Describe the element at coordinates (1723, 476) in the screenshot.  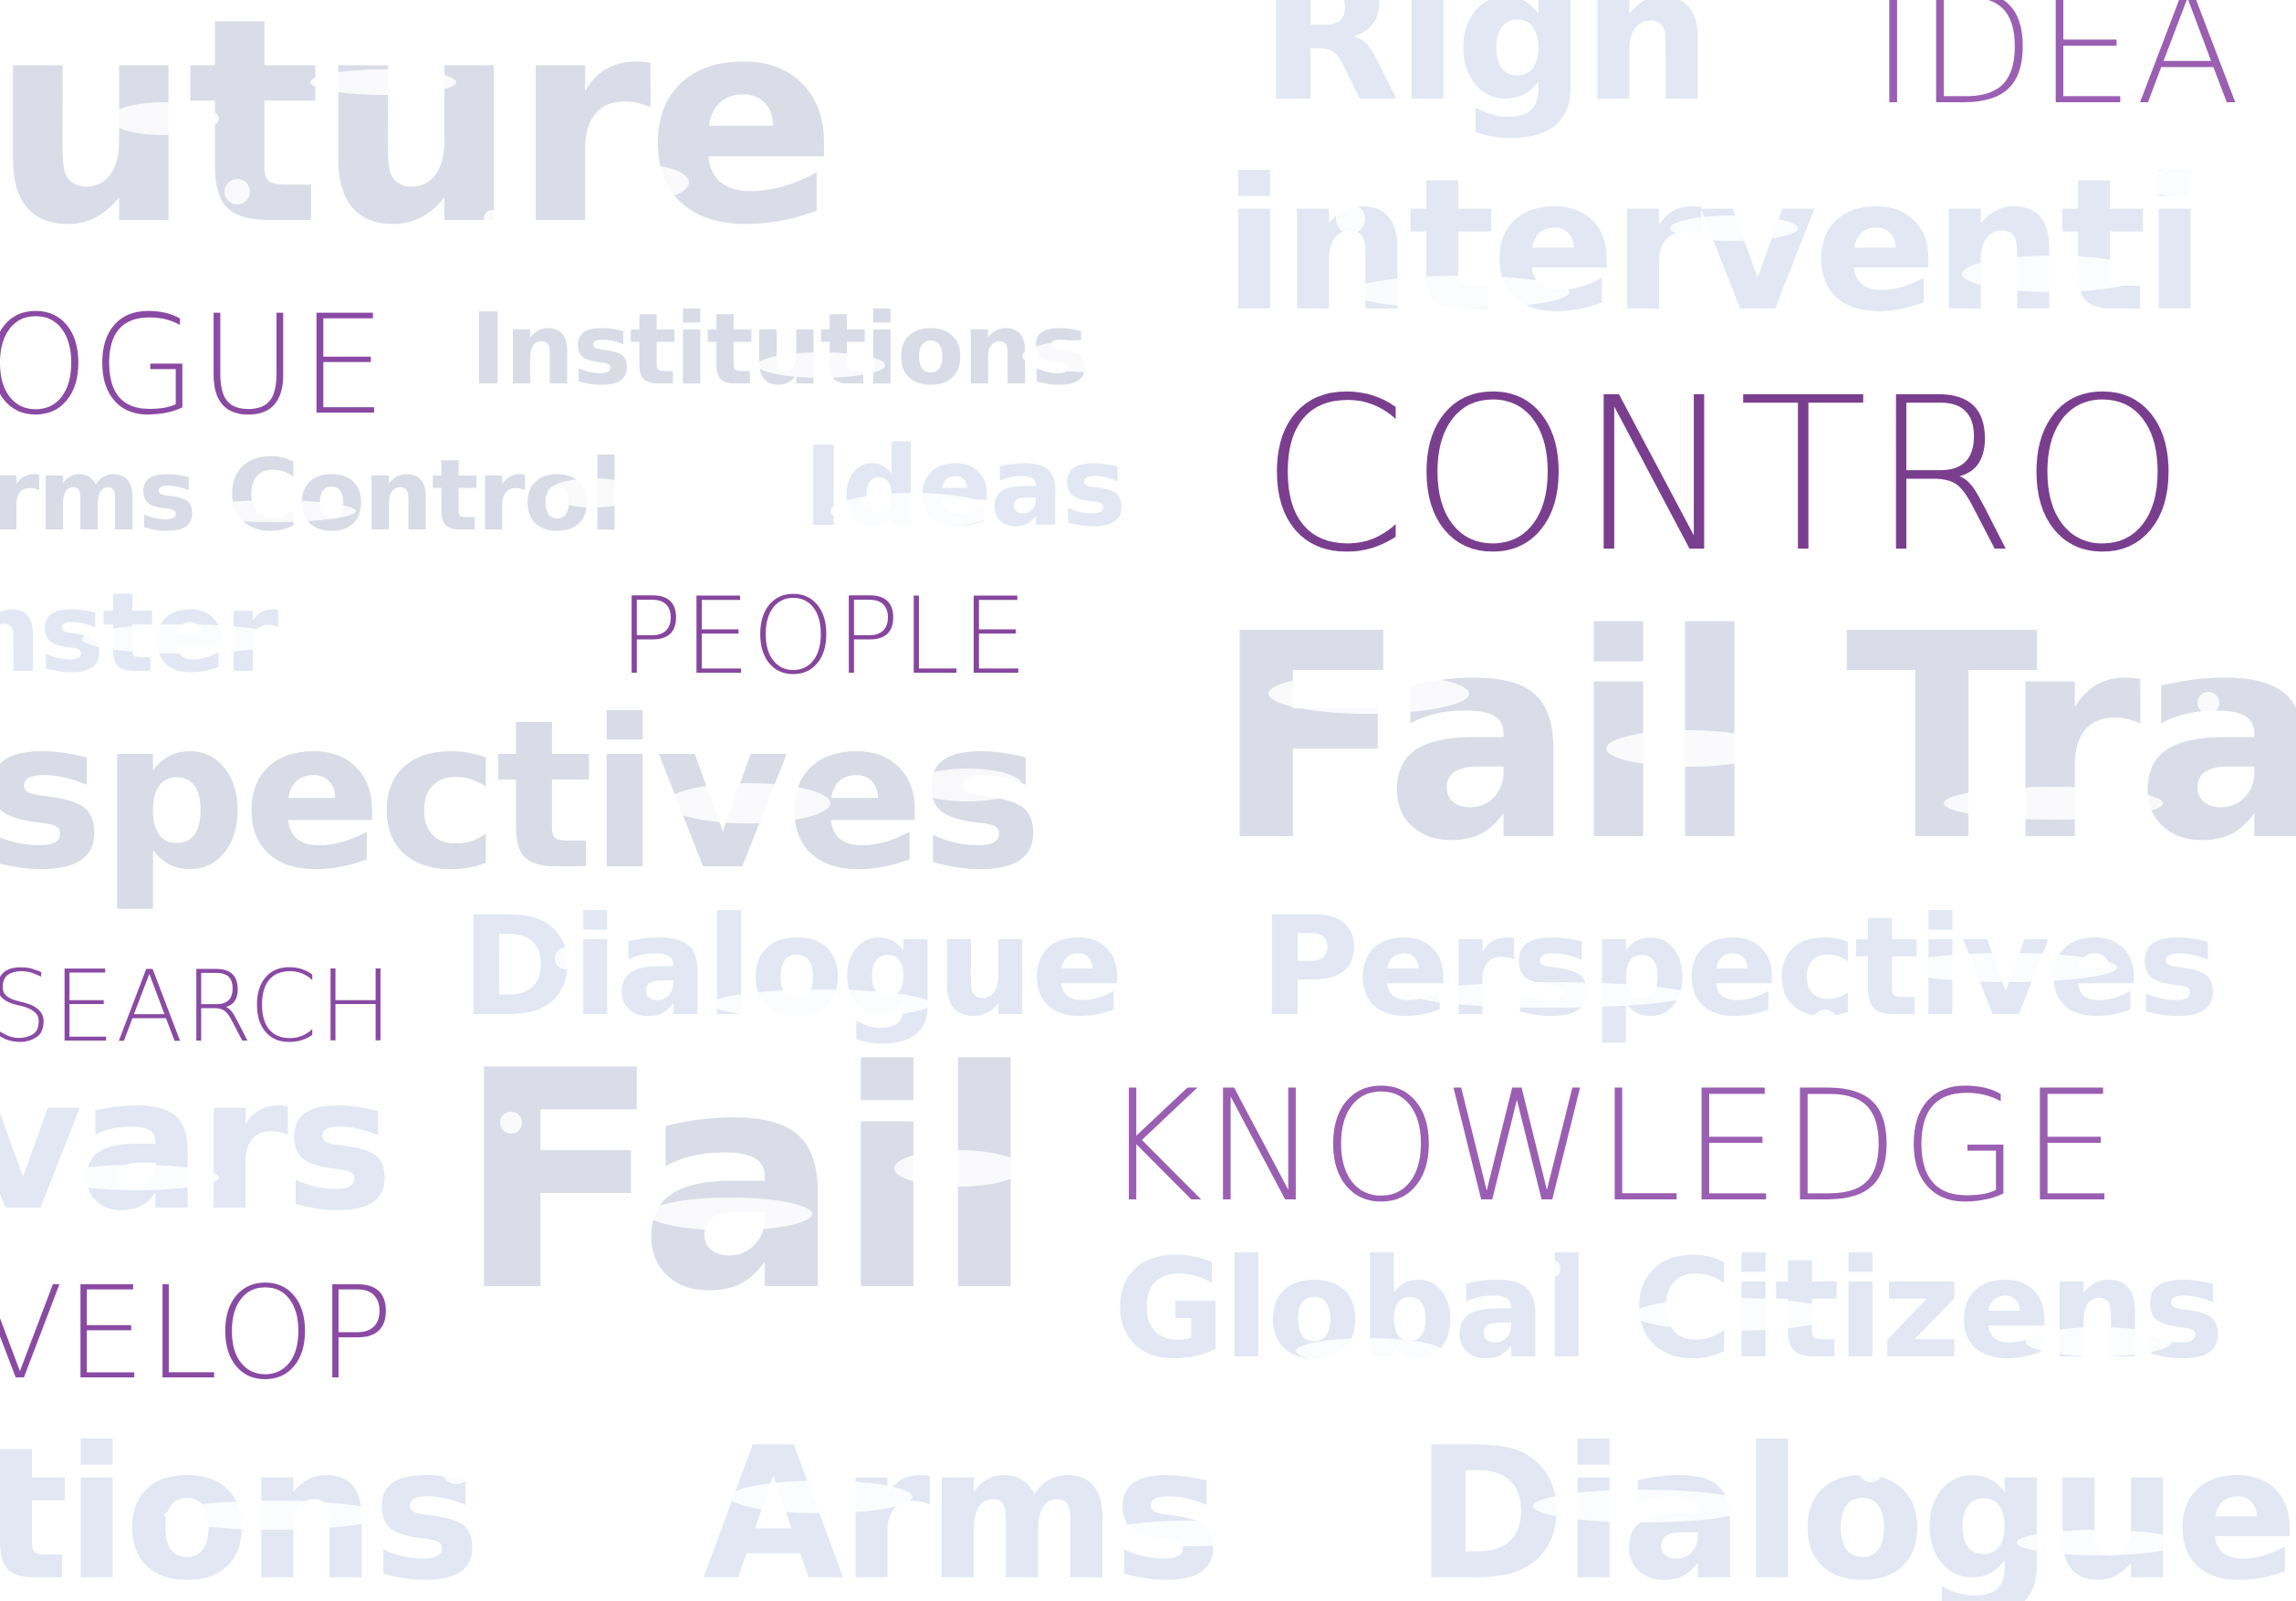
I see `fg-word-control: CONTRO` at that location.